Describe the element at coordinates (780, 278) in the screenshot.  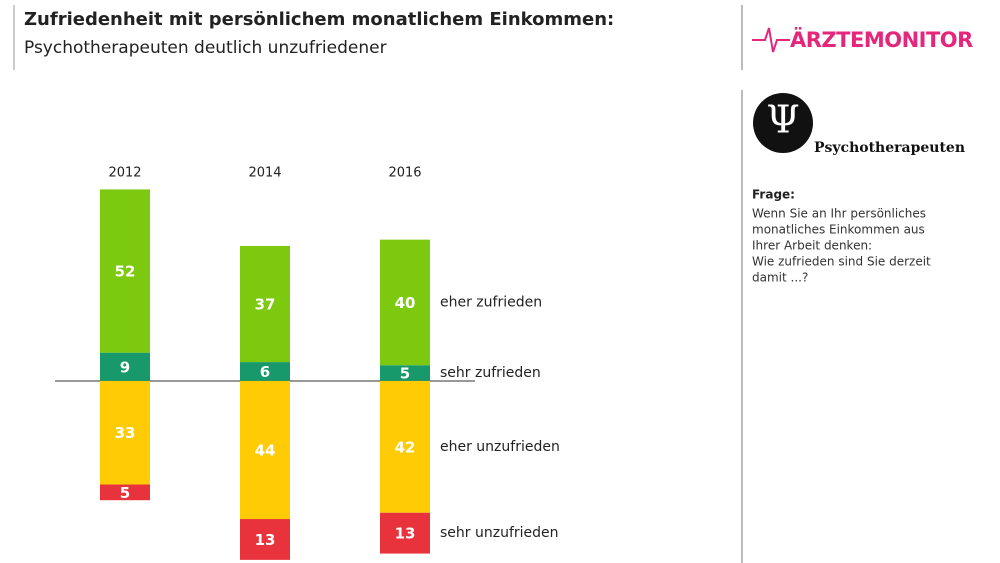
I see `question-line: damit ...?` at that location.